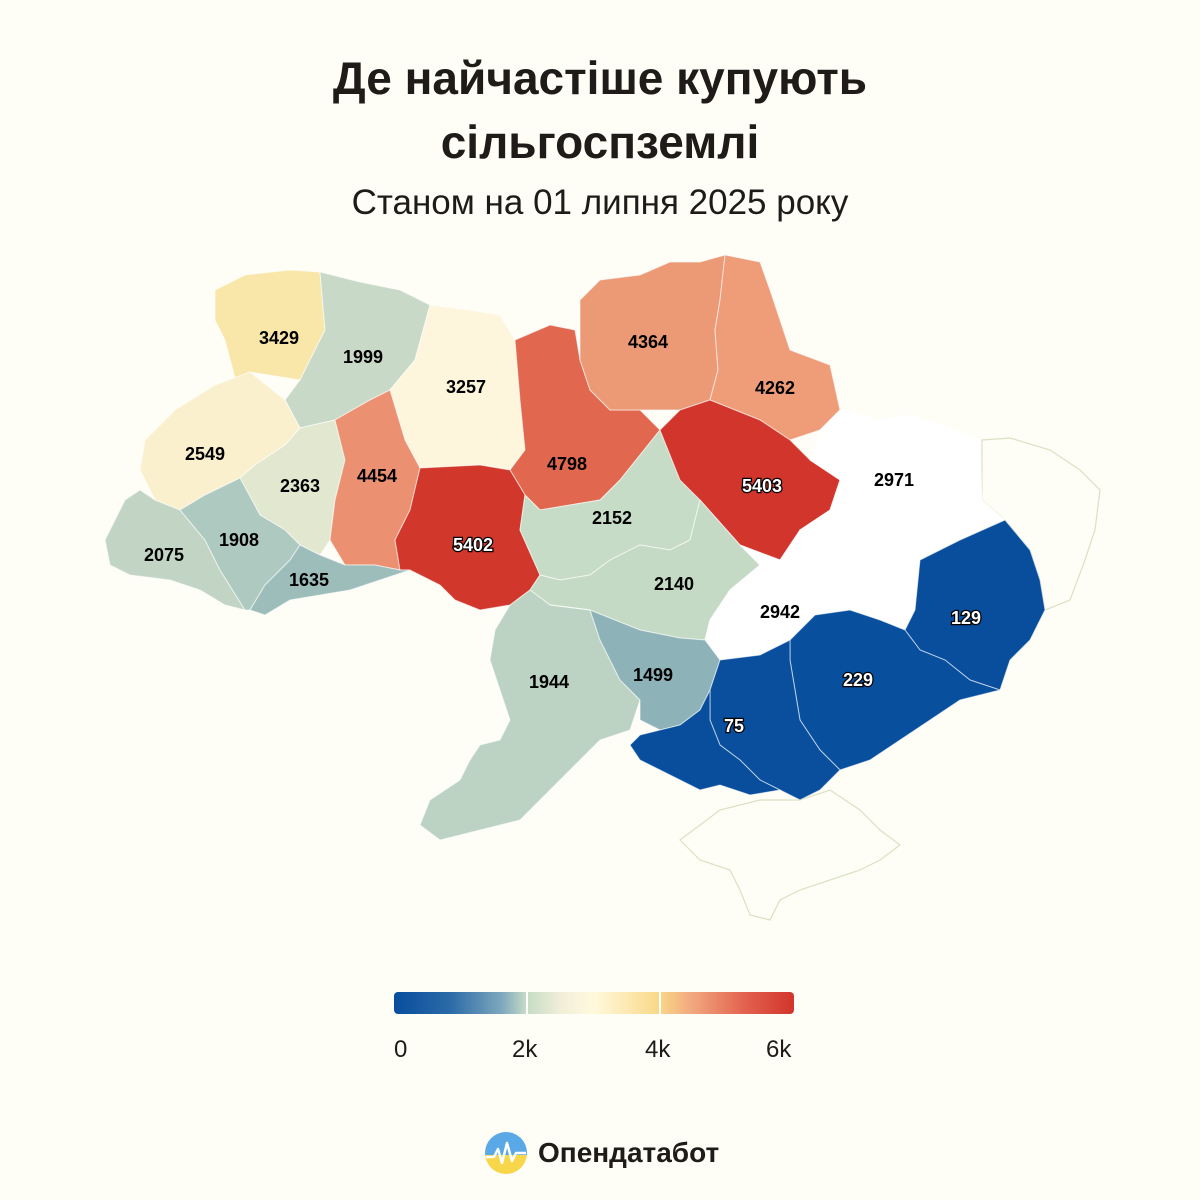  What do you see at coordinates (205, 454) in the screenshot?
I see `label-lviv: 2549` at bounding box center [205, 454].